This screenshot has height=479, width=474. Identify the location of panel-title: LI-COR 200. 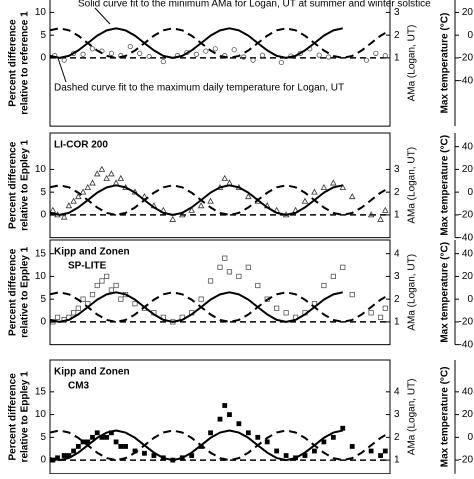
(81, 145).